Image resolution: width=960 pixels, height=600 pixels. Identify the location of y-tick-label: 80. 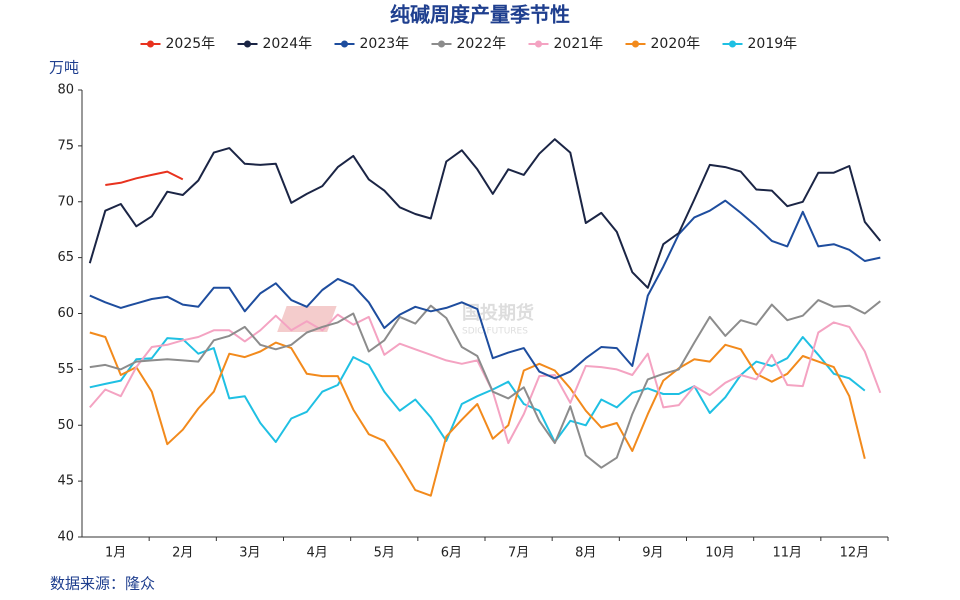
(65, 90).